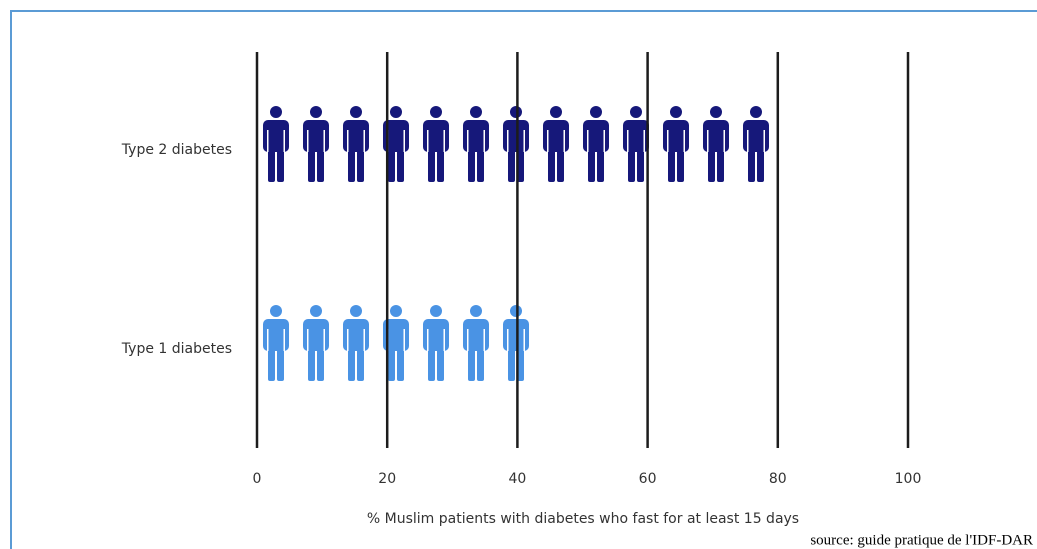 This screenshot has height=549, width=1037. Describe the element at coordinates (648, 479) in the screenshot. I see `x-tick-label: 60` at that location.